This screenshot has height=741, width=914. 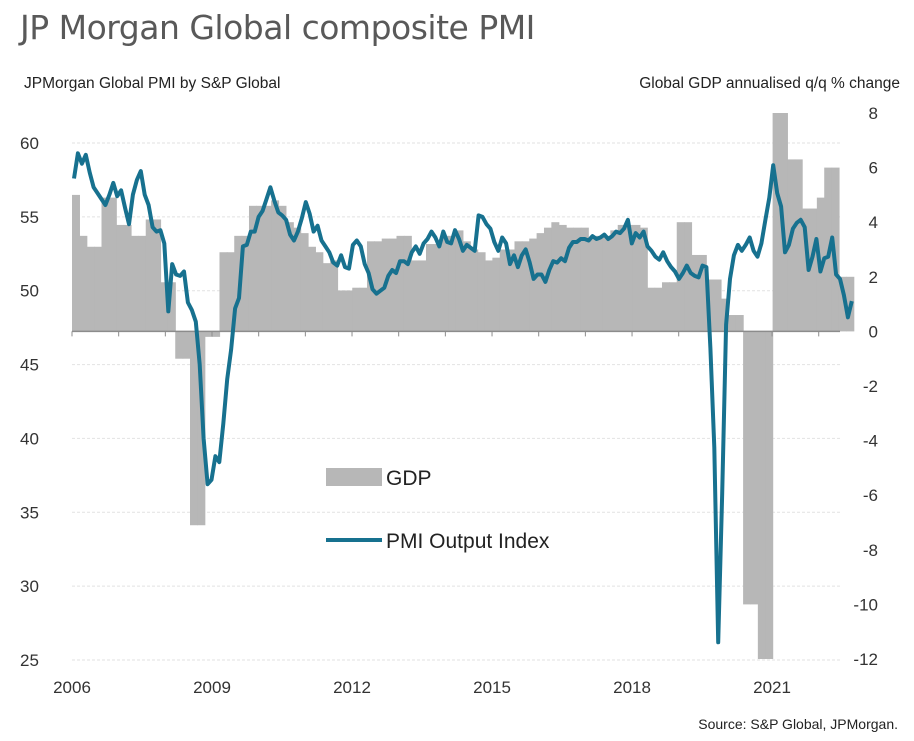 What do you see at coordinates (870, 441) in the screenshot?
I see `right-tick-label: -4` at bounding box center [870, 441].